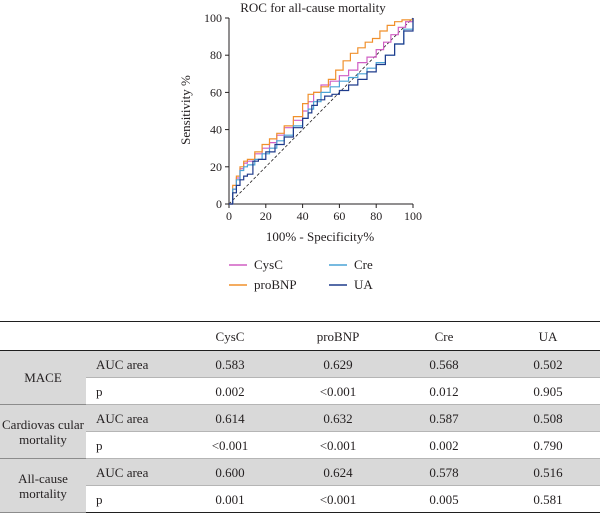 The image size is (600, 513). I want to click on y-tick-label: 60, so click(216, 92).